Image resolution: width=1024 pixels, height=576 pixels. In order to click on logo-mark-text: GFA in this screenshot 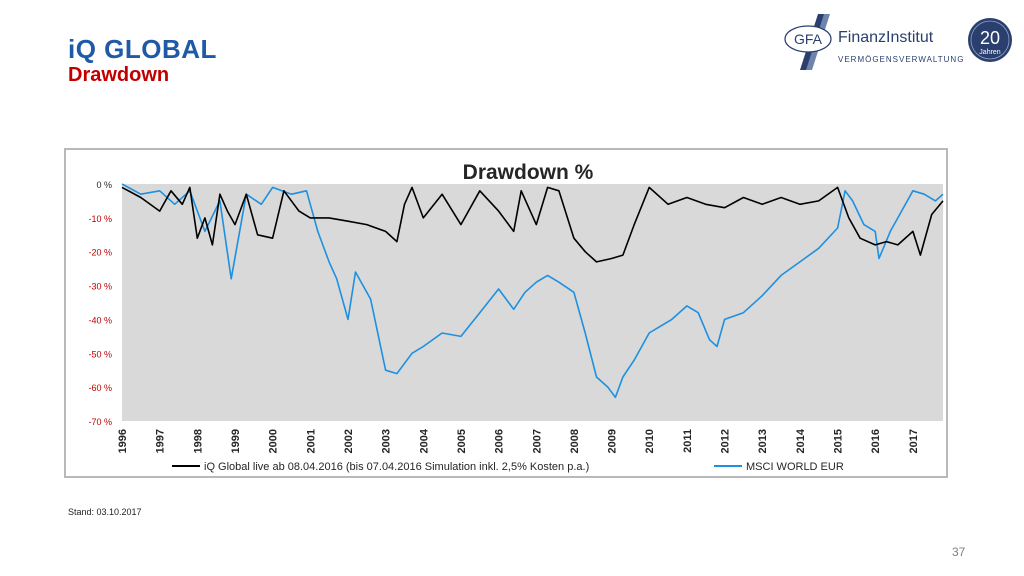, I will do `click(808, 39)`.